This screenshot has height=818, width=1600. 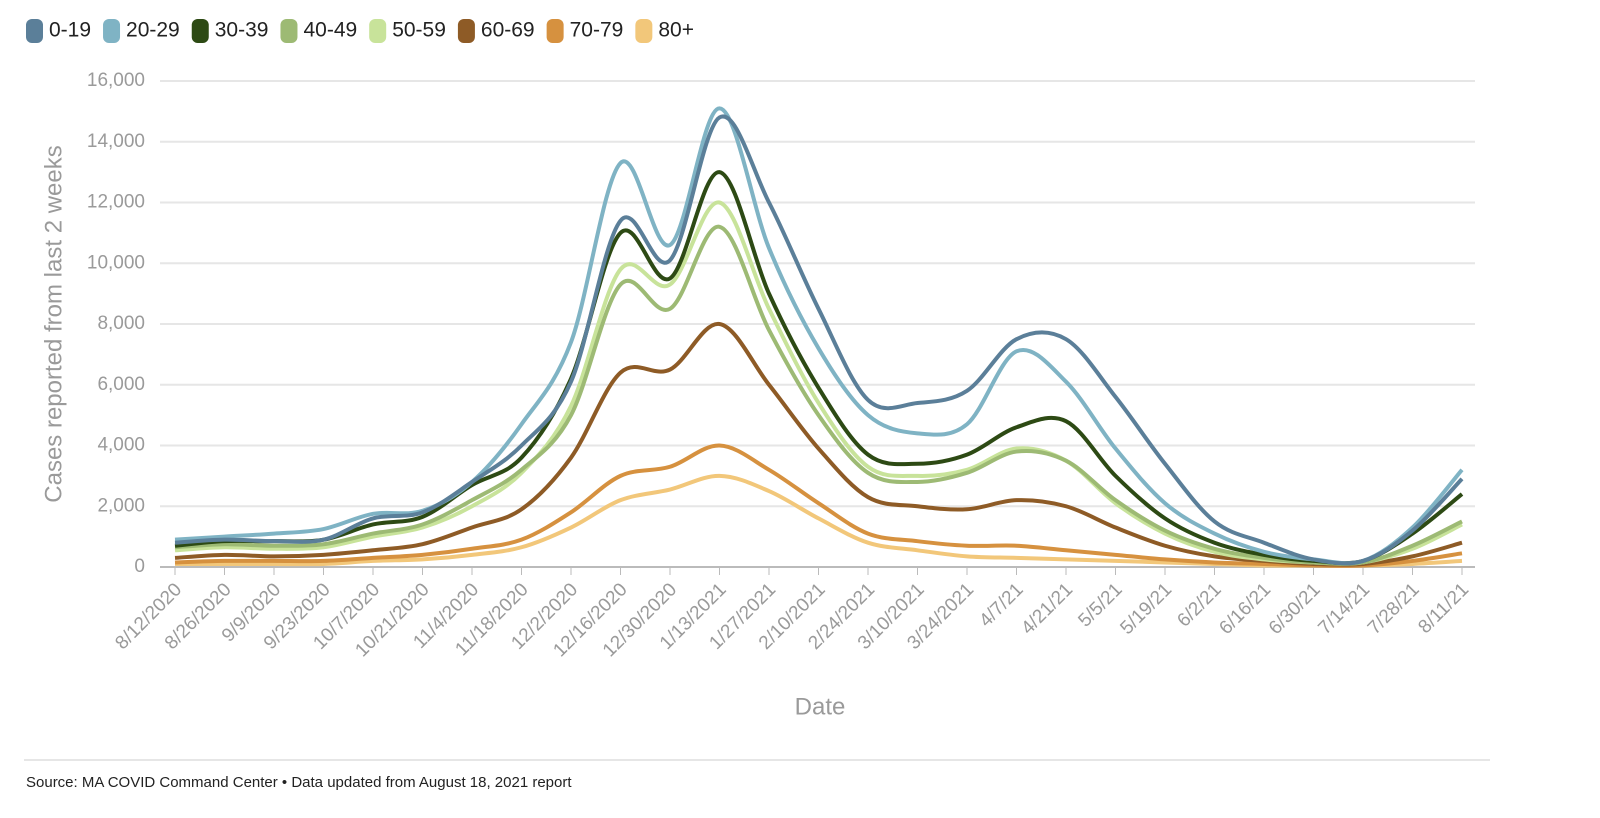 I want to click on x-tick-label: 4/21/21, so click(x=1047, y=609).